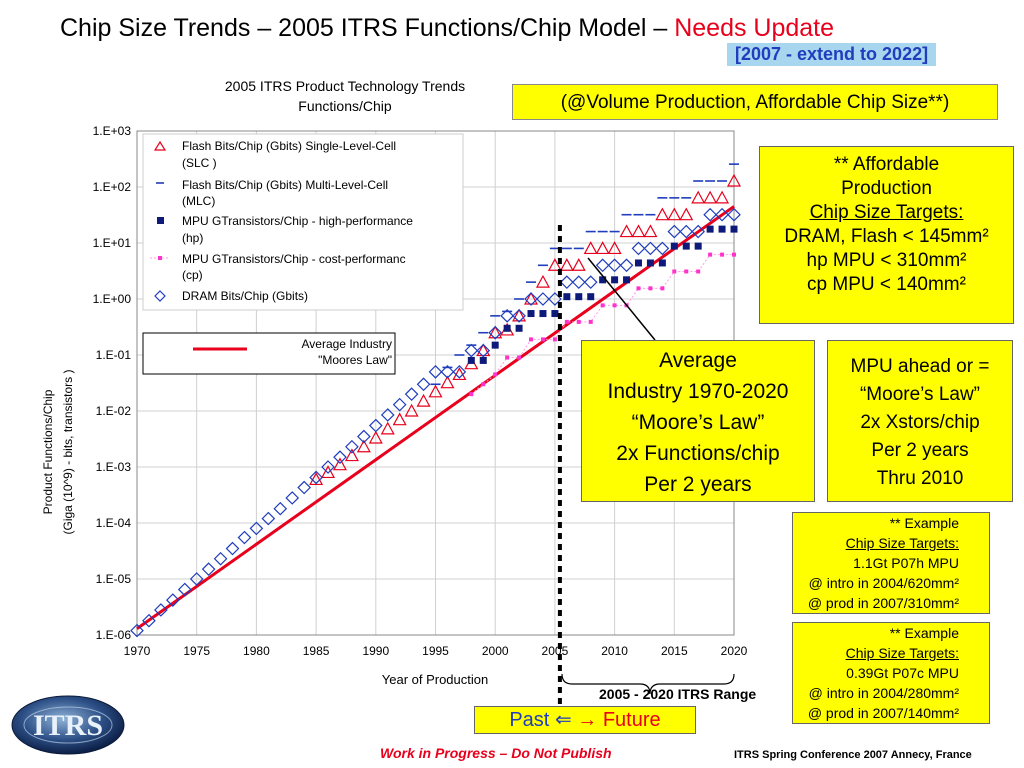 The image size is (1024, 768). Describe the element at coordinates (906, 563) in the screenshot. I see `example1-line3: 1.1Gt P07h MPU` at that location.